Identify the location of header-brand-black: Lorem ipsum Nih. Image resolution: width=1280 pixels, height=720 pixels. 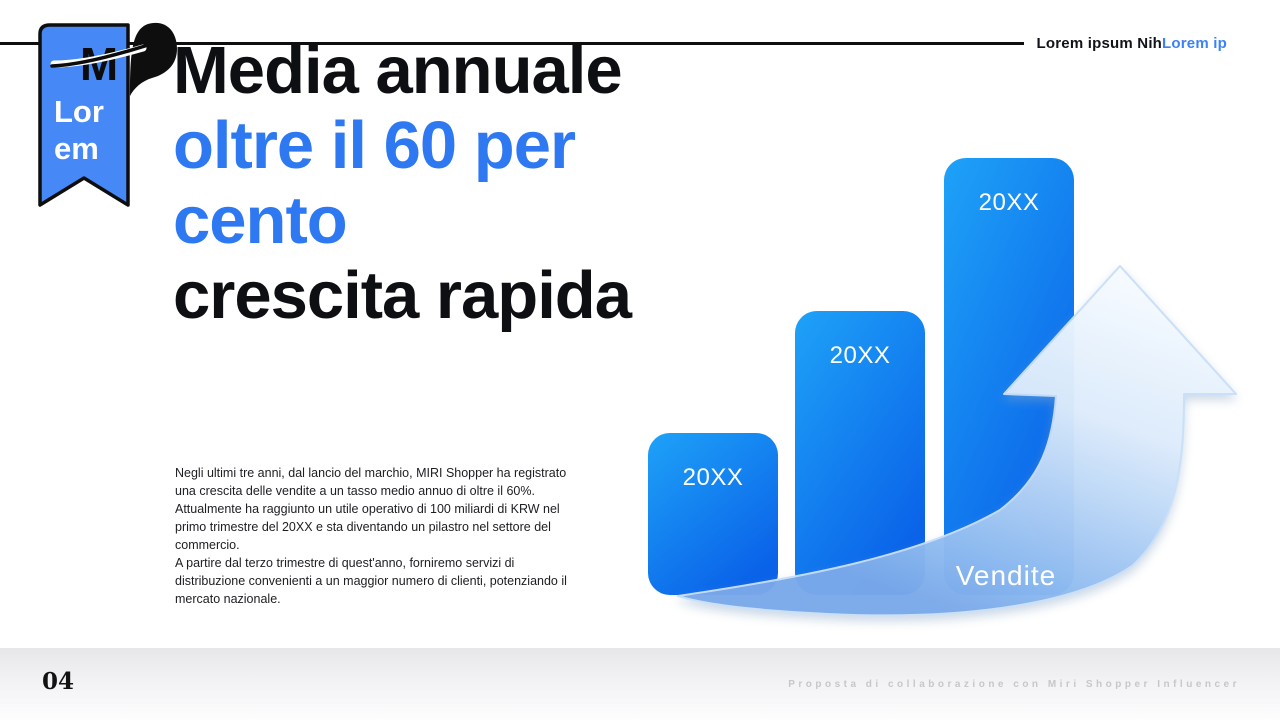
(1099, 43).